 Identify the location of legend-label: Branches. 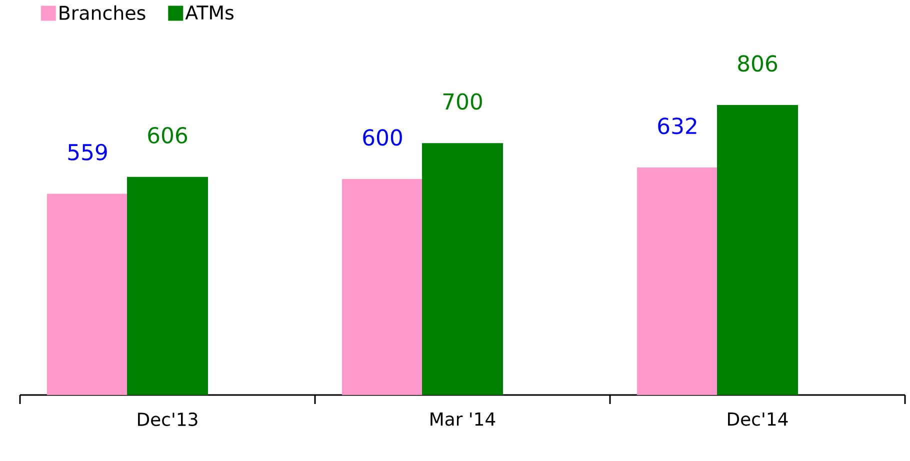
(103, 12).